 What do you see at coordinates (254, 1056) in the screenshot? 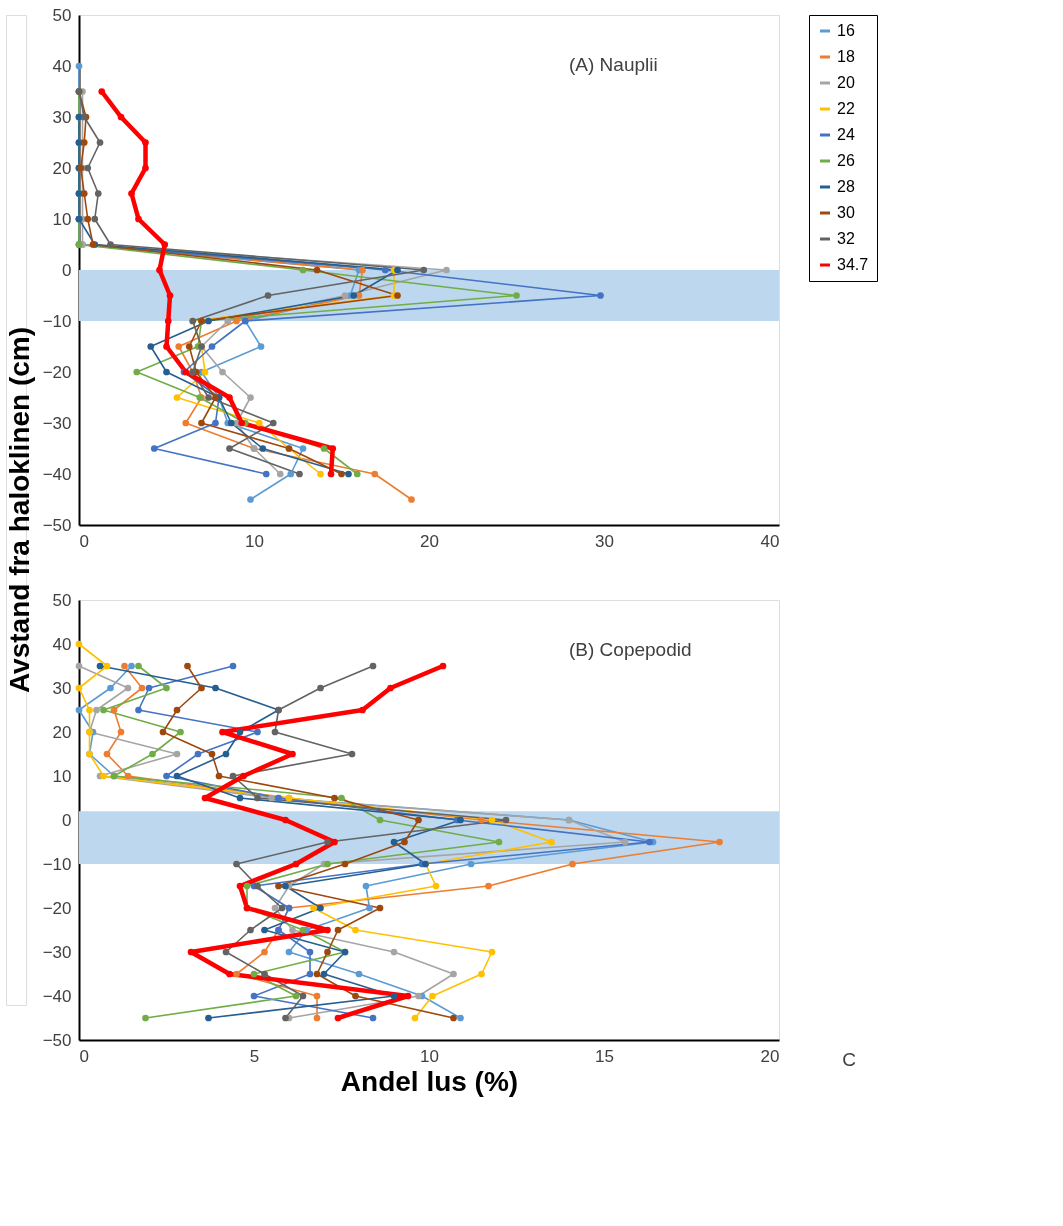
I see `x-tick-label: 5` at bounding box center [254, 1056].